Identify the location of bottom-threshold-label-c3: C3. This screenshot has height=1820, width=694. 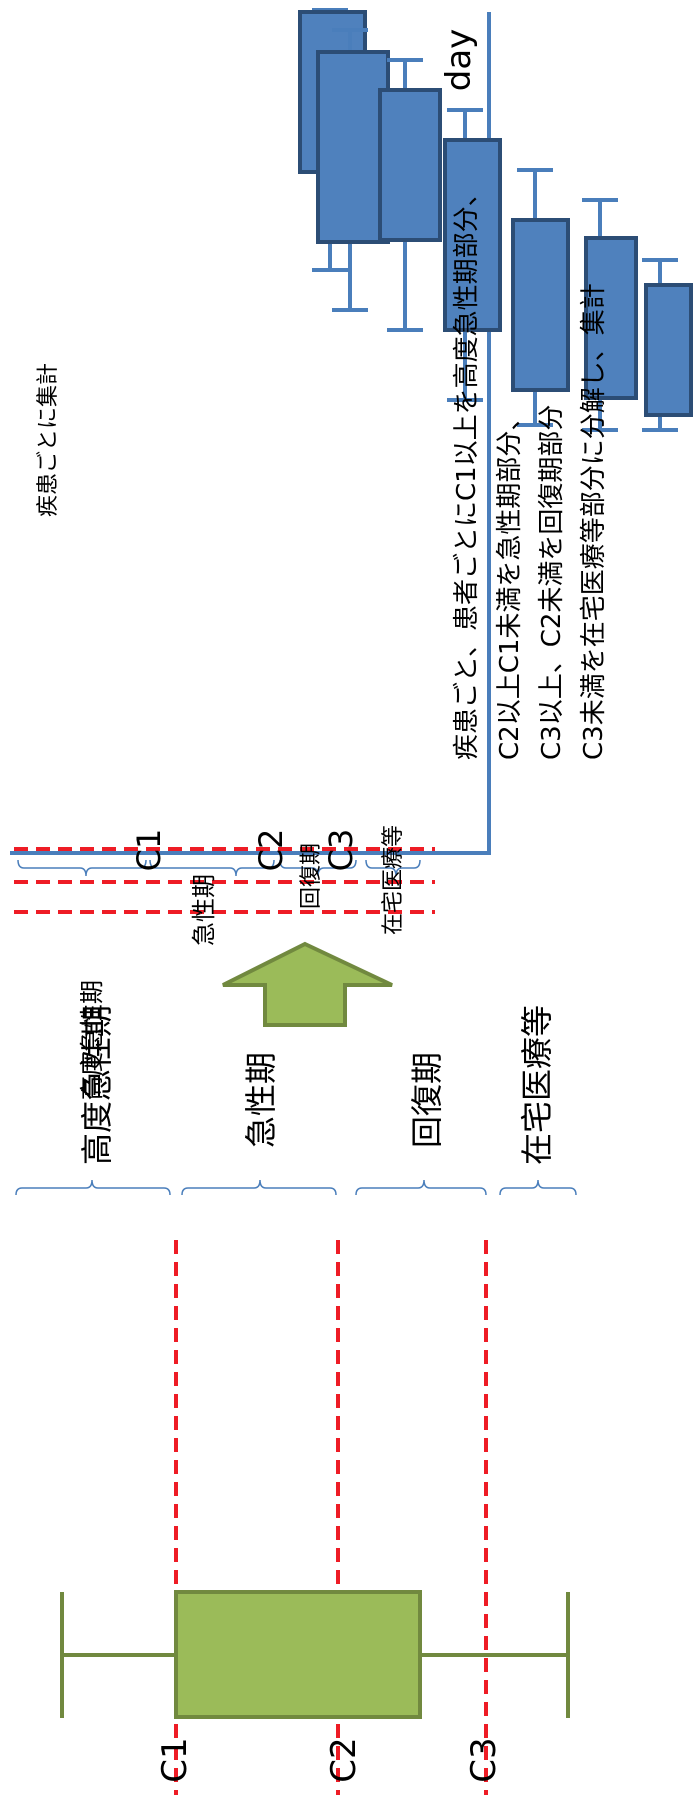
(484, 1759).